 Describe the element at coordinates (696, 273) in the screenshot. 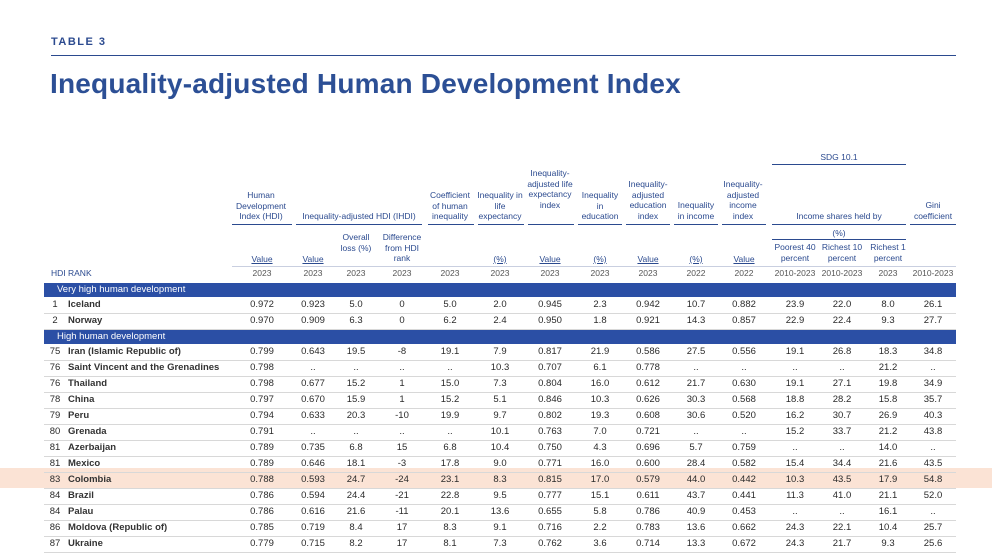

I see `year-label: 2022` at that location.